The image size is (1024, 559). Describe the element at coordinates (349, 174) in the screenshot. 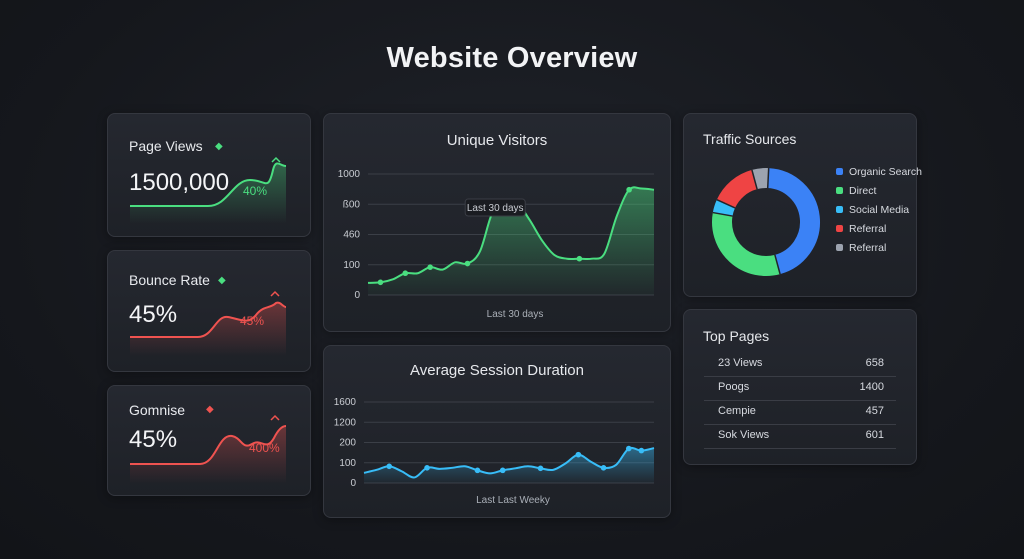

I see `y-tick-label: 1000` at that location.